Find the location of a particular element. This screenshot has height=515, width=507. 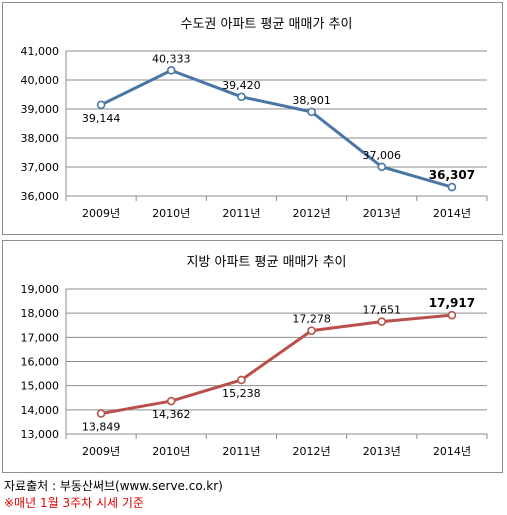

data-label: 36,307 is located at coordinates (452, 175).